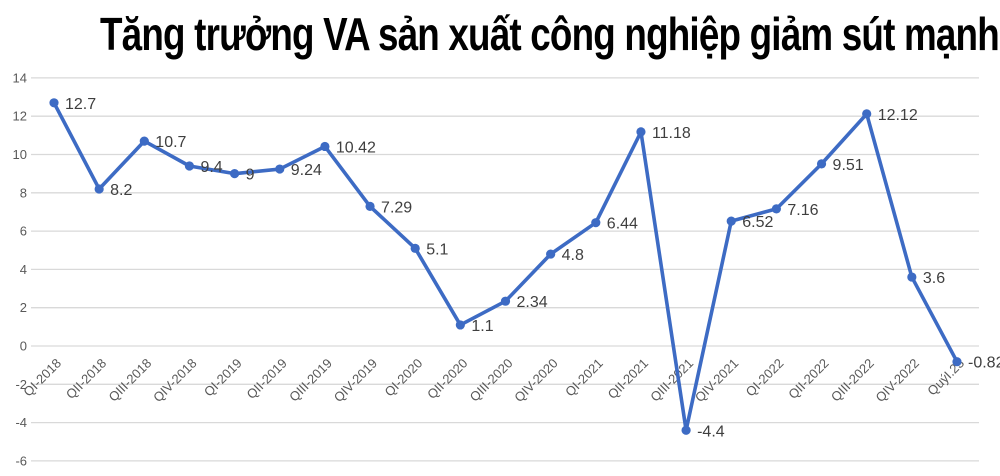 This screenshot has height=476, width=1000. What do you see at coordinates (86, 379) in the screenshot?
I see `x-axis-category-label: QII-2018` at bounding box center [86, 379].